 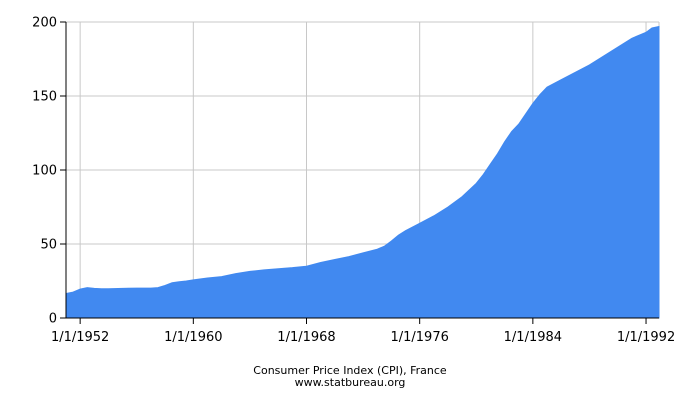 What do you see at coordinates (44, 23) in the screenshot?
I see `y-tick-label: 200` at bounding box center [44, 23].